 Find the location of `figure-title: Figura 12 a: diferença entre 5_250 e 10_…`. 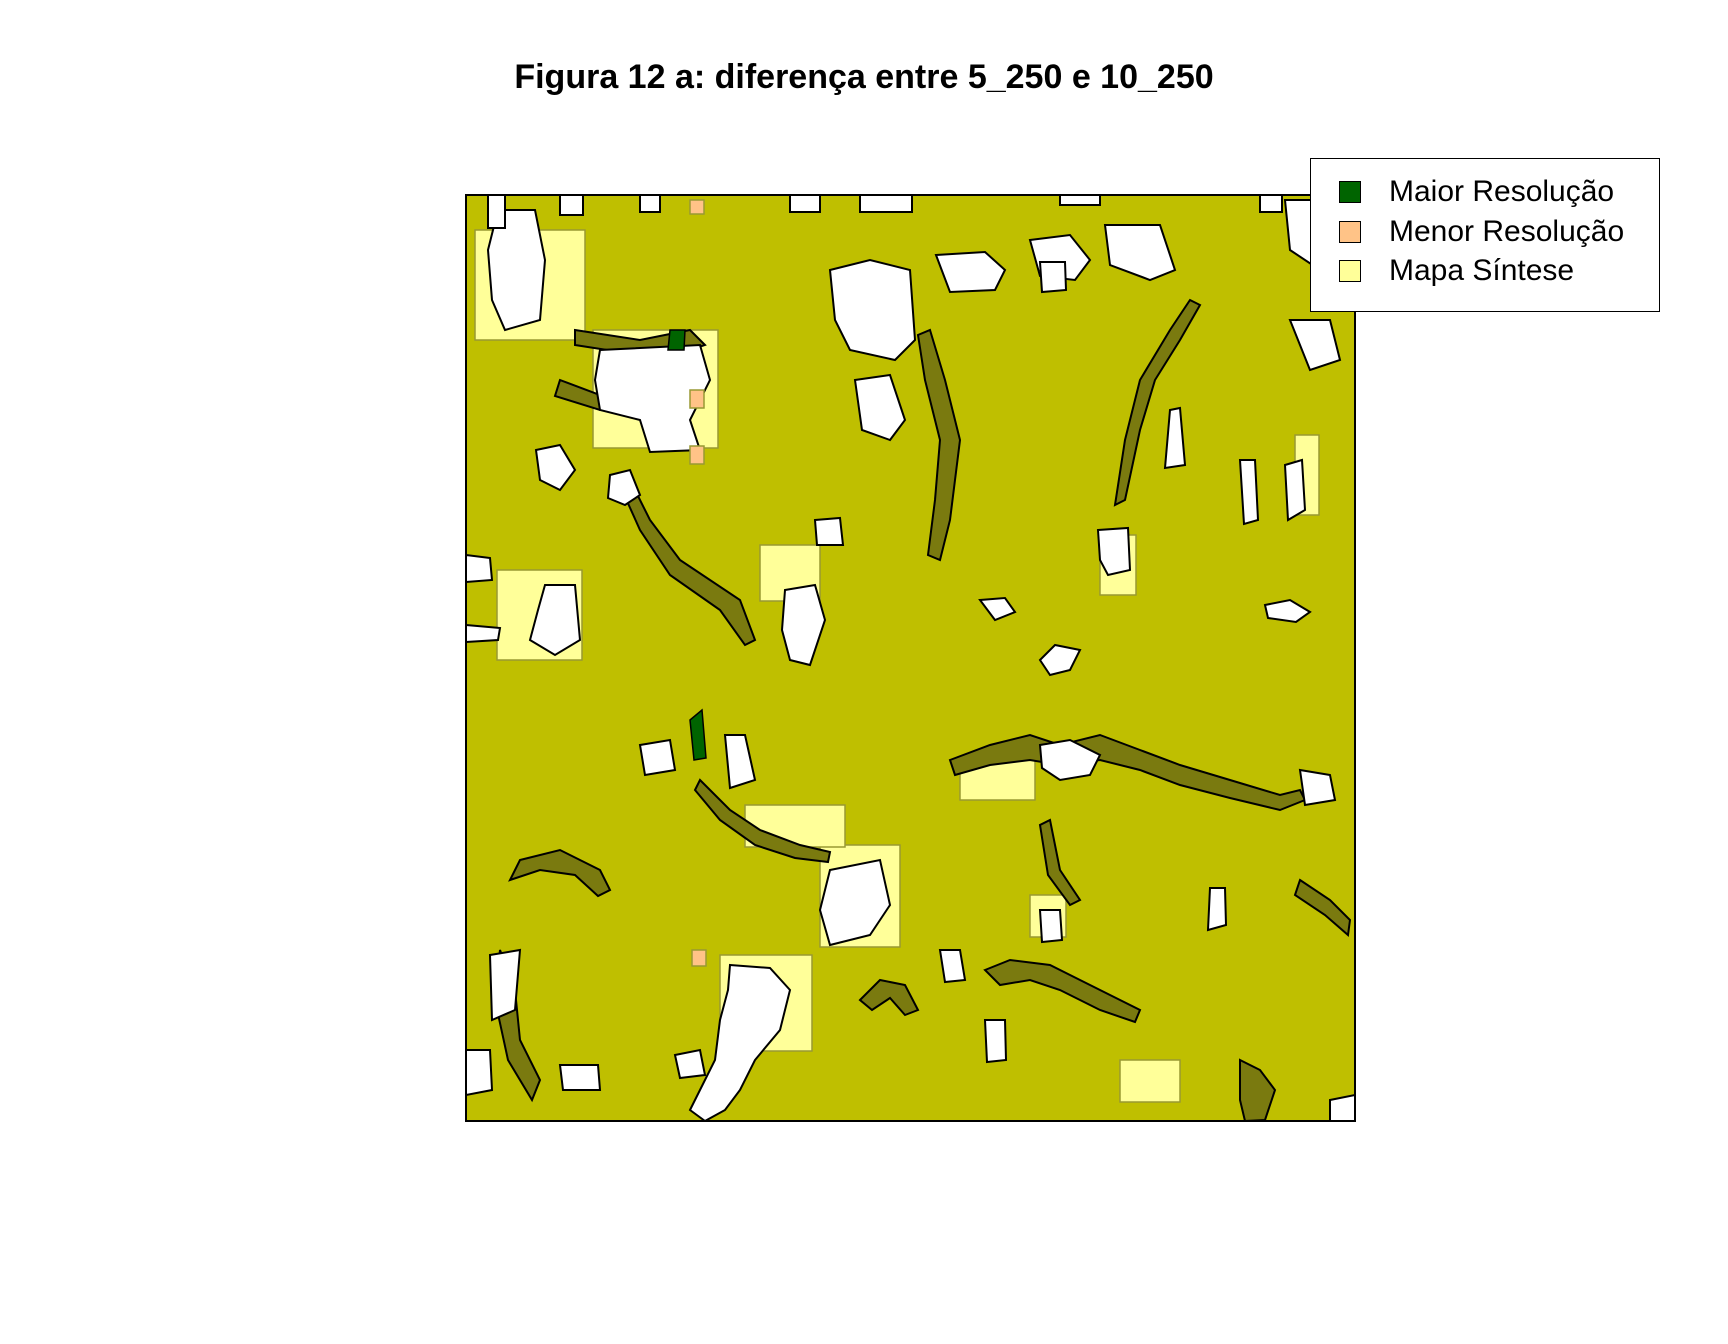

figure-title: Figura 12 a: diferença entre 5_250 e 10_… is located at coordinates (864, 77).